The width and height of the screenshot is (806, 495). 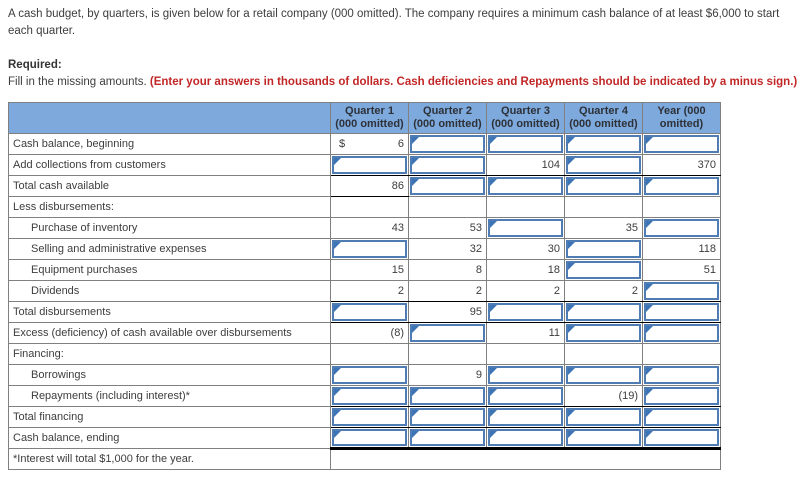 I want to click on footnote-empty-cell, so click(x=525, y=459).